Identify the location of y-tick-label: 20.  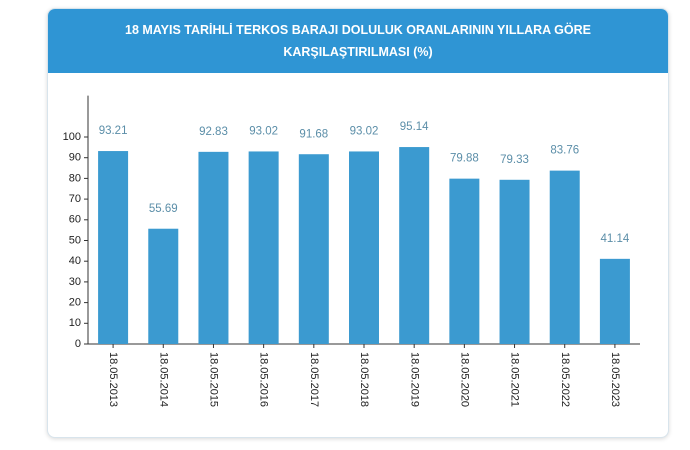
(75, 303).